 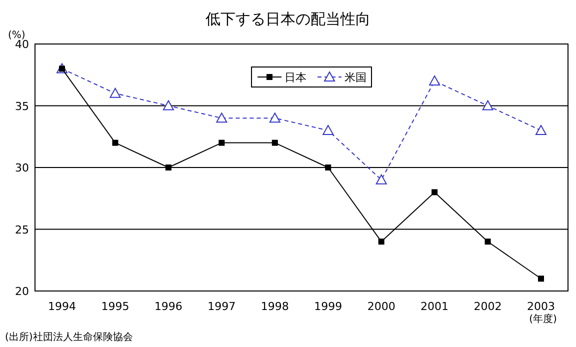 What do you see at coordinates (328, 306) in the screenshot?
I see `x-tick-label: 1999` at bounding box center [328, 306].